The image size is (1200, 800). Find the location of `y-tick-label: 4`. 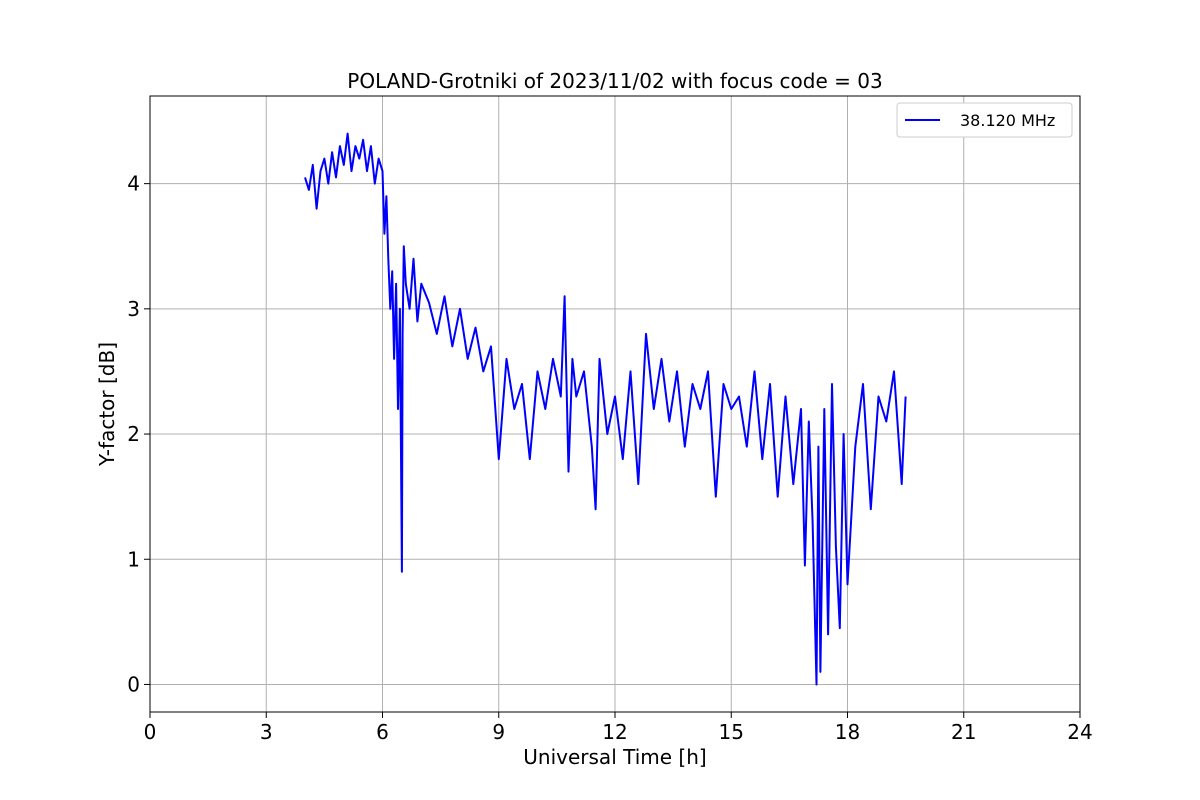

y-tick-label: 4 is located at coordinates (133, 184).